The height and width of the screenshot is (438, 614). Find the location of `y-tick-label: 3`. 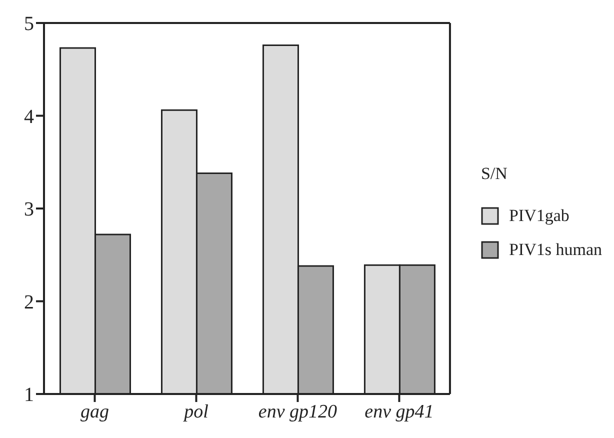

y-tick-label: 3 is located at coordinates (29, 209).